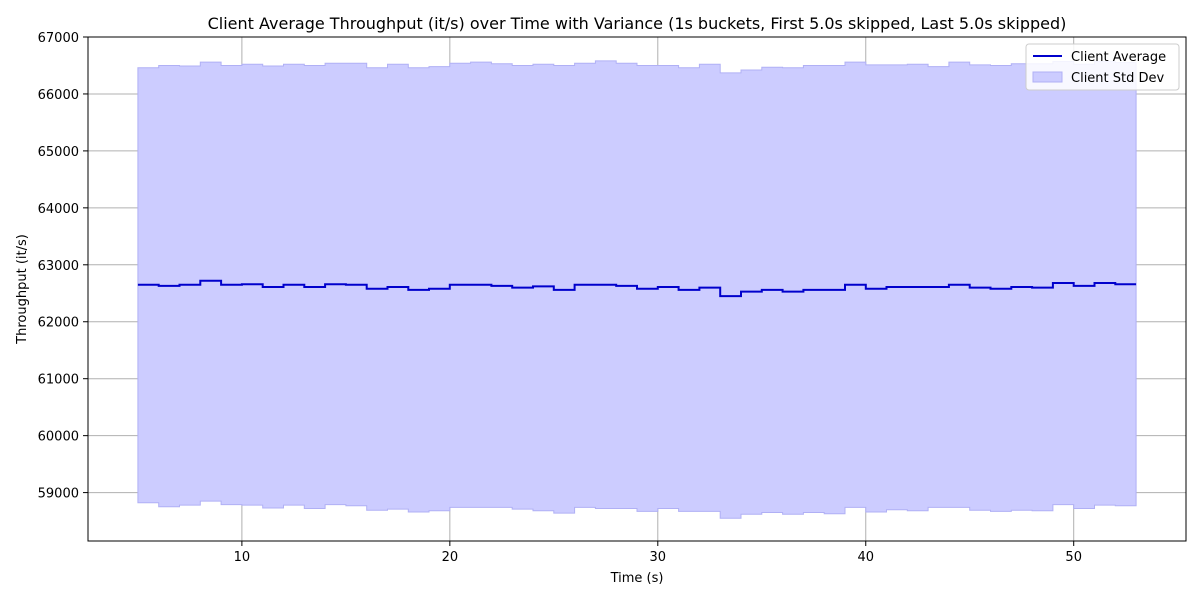 This screenshot has height=604, width=1200. What do you see at coordinates (58, 437) in the screenshot?
I see `y-tick-label: 60000` at bounding box center [58, 437].